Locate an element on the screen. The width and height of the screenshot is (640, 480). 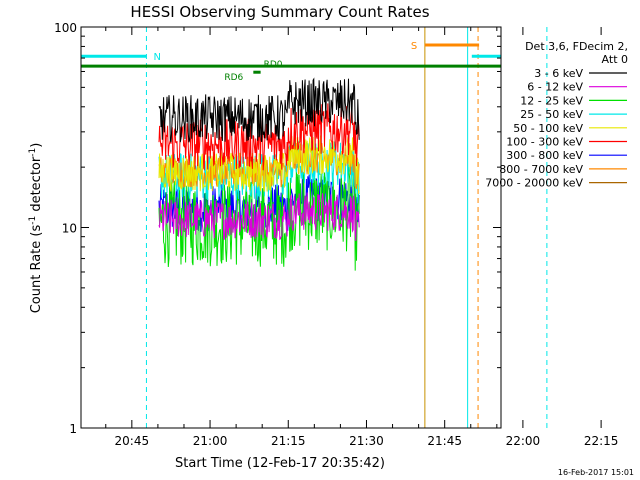
night-flag-label: N is located at coordinates (156, 57).